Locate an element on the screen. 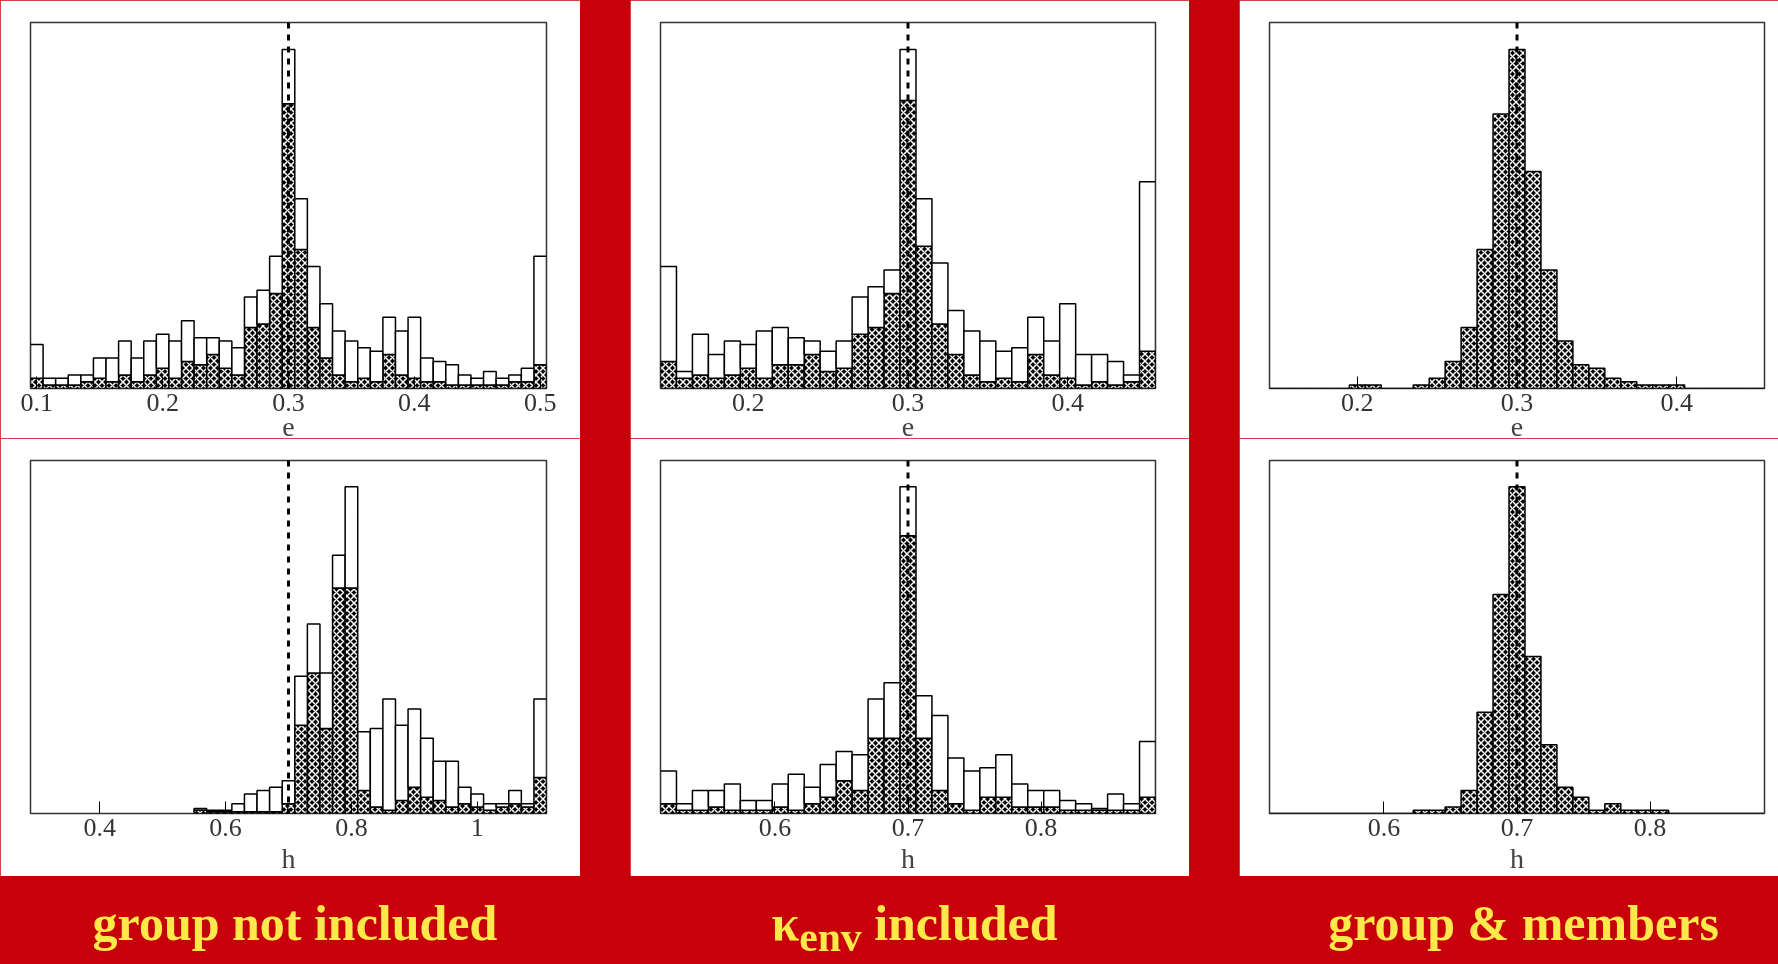 This screenshot has width=1778, height=964. x-tick-label: 0.5 is located at coordinates (540, 402).